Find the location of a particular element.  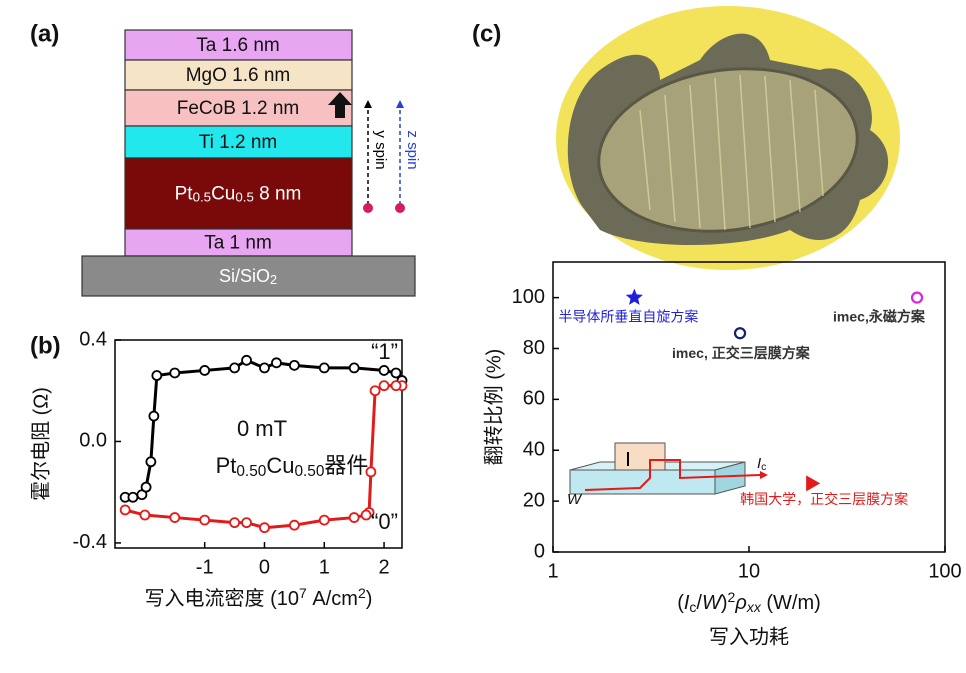

text-segment: 7 is located at coordinates (303, 593).